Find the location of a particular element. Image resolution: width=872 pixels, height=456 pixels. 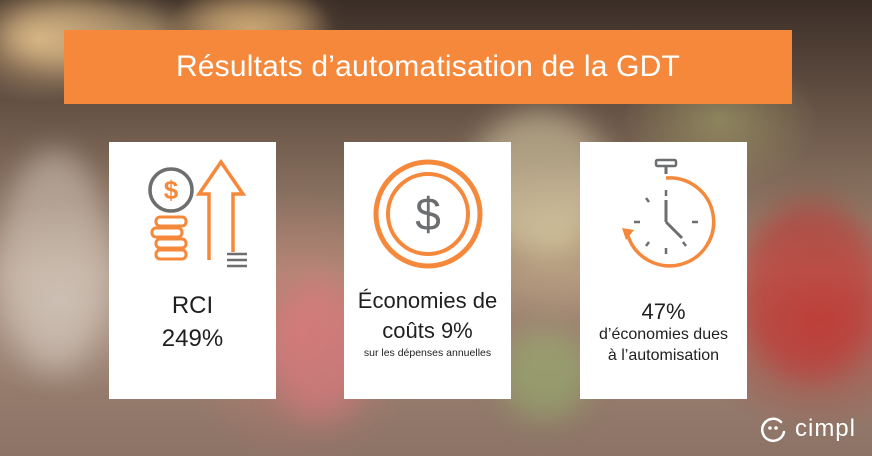

stopwatch-icon is located at coordinates (663, 216).